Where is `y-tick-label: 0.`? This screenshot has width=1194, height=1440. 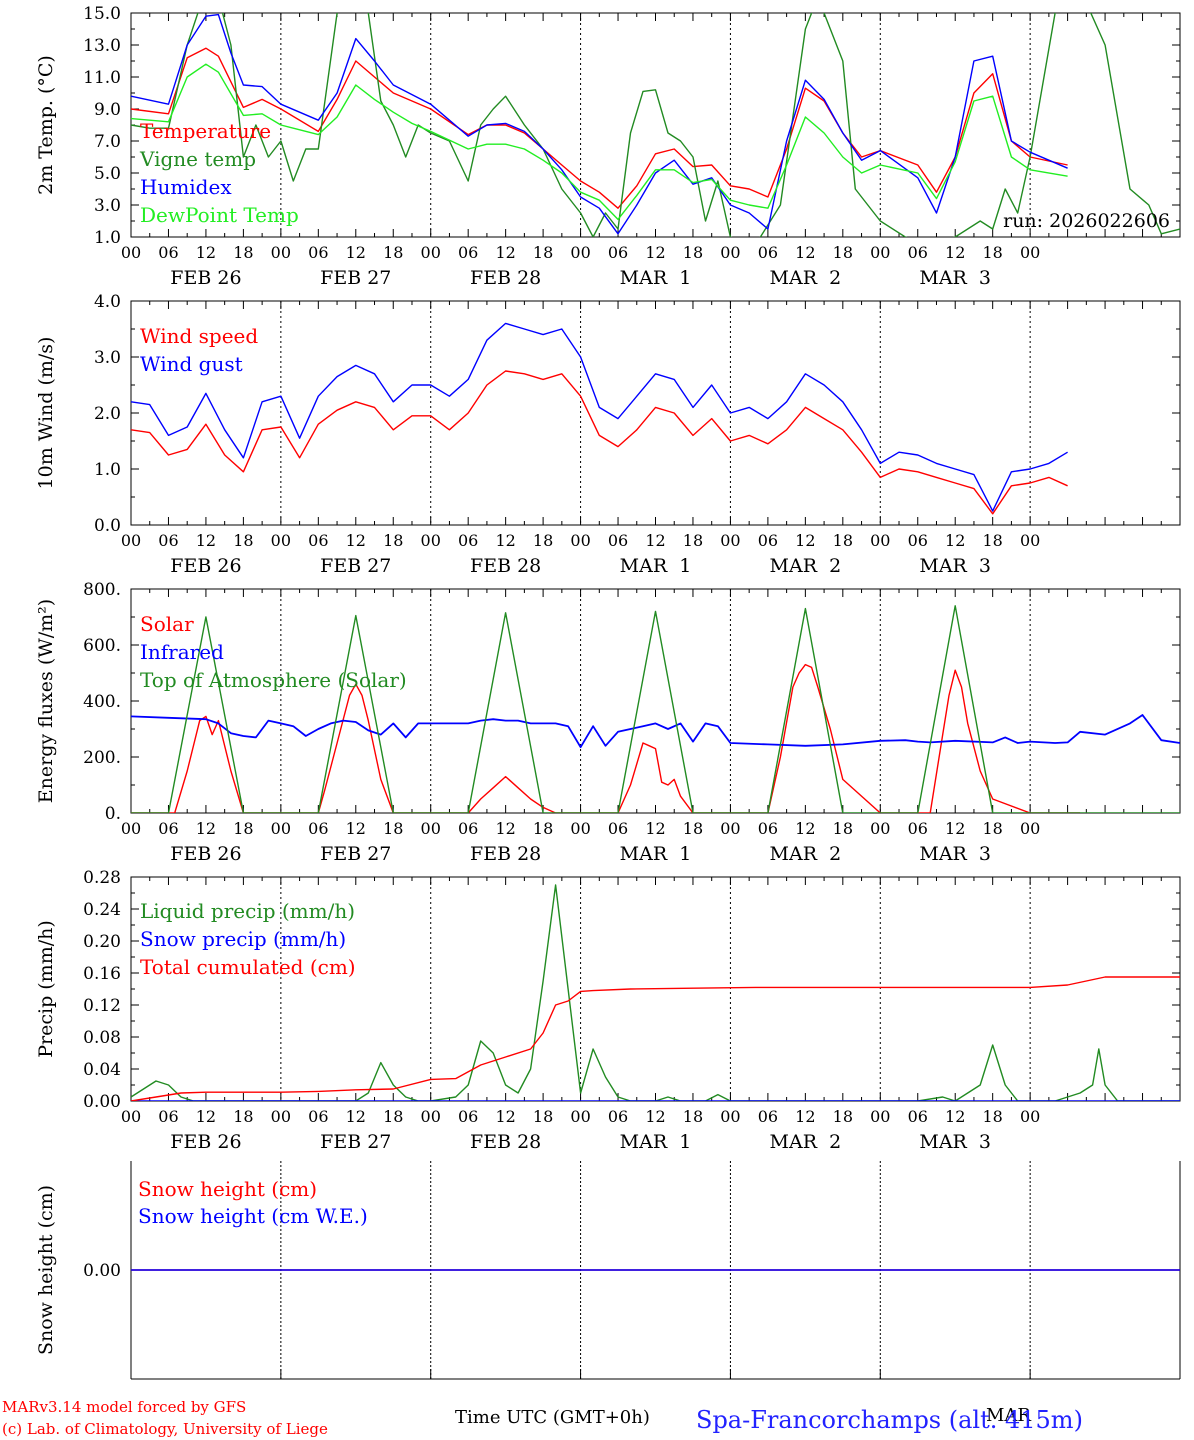
y-tick-label: 0. is located at coordinates (113, 814).